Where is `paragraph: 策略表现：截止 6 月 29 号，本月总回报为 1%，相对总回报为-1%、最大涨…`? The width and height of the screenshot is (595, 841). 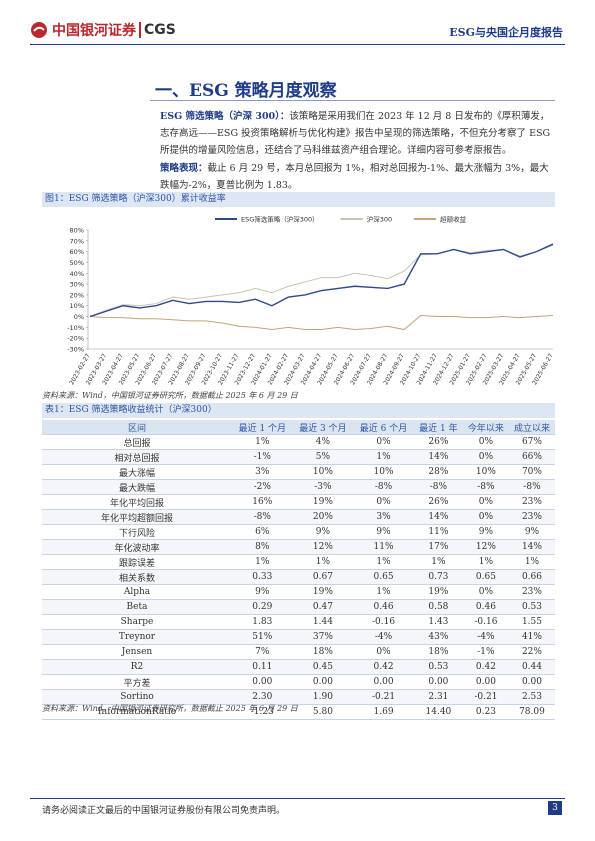 paragraph: 策略表现：截止 6 月 29 号，本月总回报为 1%，相对总回报为-1%、最大涨… is located at coordinates (357, 177).